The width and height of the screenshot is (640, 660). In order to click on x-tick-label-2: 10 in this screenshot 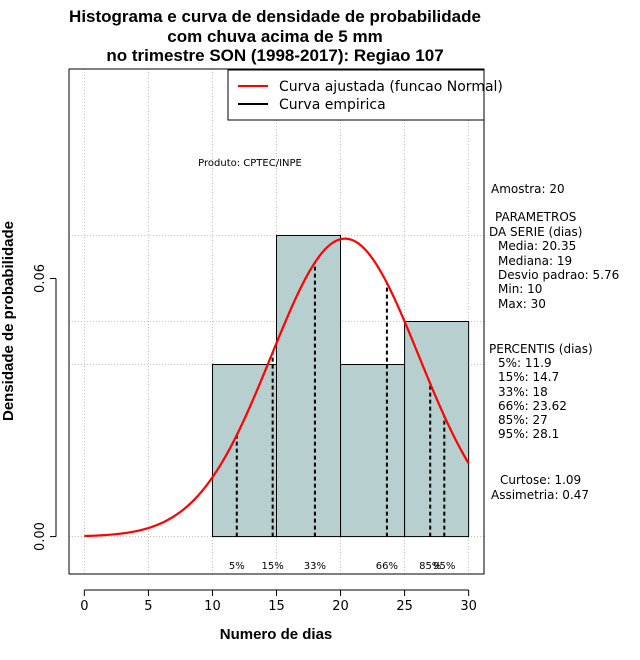, I will do `click(212, 606)`.